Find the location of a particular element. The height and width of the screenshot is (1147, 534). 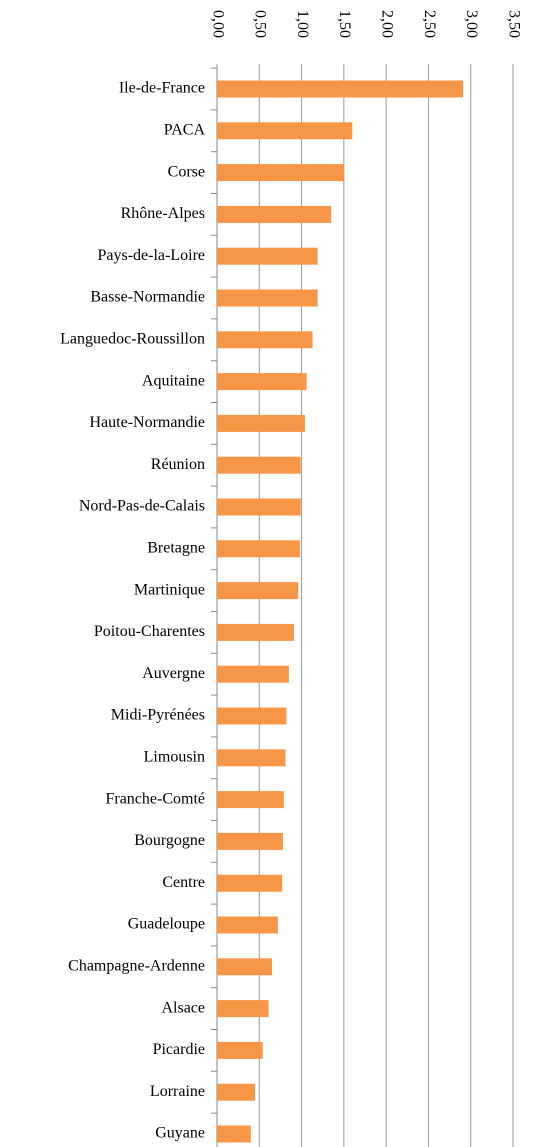

y-tick-label: Franche-Comté is located at coordinates (155, 798).